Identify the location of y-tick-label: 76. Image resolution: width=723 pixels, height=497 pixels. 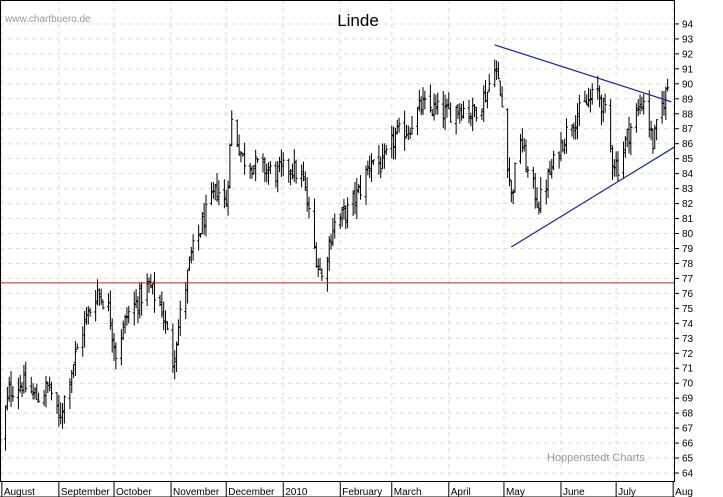
(688, 294).